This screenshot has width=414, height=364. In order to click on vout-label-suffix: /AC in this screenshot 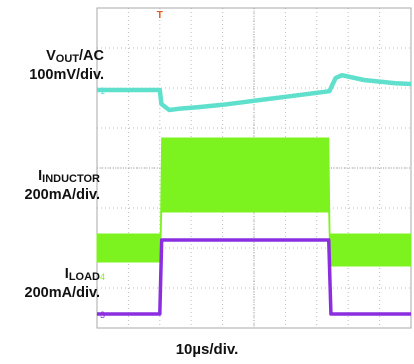, I will do `click(91, 56)`.